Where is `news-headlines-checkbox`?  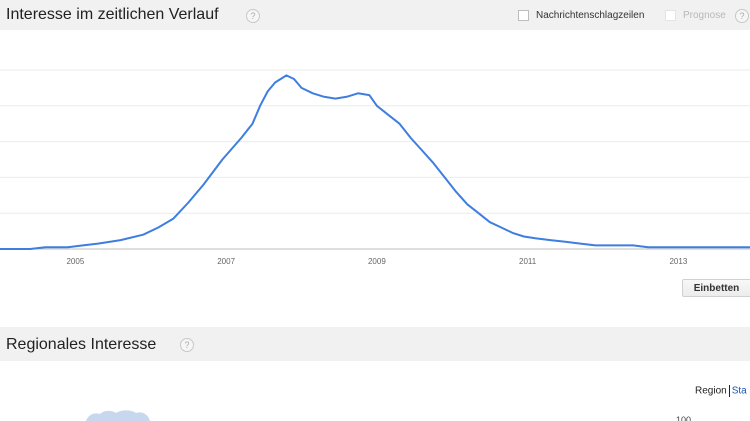
news-headlines-checkbox is located at coordinates (523, 15).